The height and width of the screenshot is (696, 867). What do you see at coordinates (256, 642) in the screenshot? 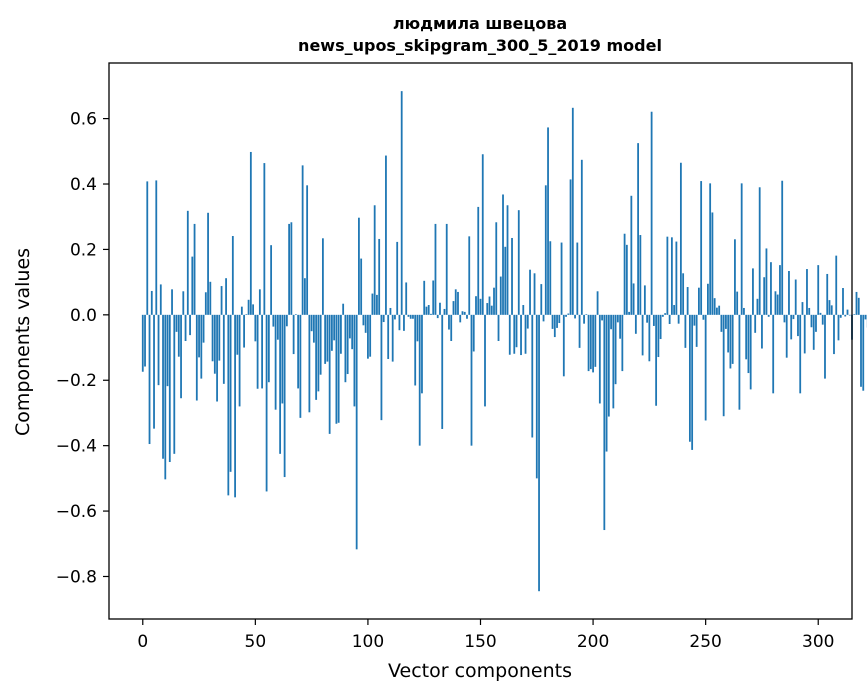
I see `x-tick-label: 50` at bounding box center [256, 642].